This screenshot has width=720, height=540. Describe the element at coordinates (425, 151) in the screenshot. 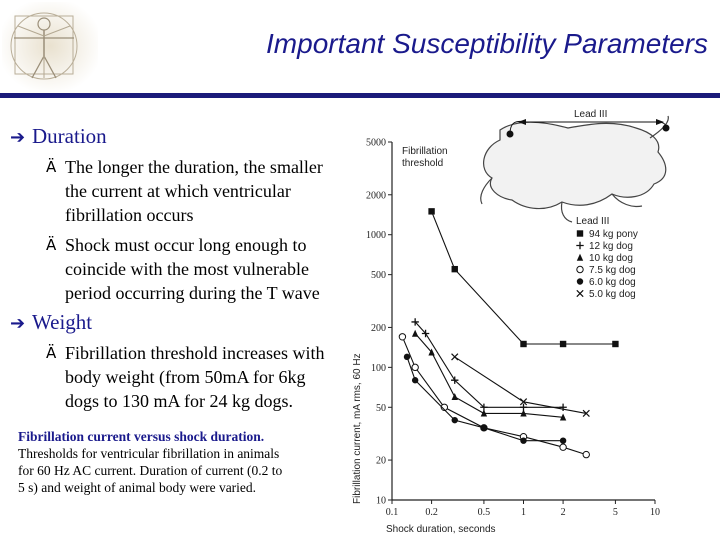

I see `chart-title-line: Fibrillation` at that location.